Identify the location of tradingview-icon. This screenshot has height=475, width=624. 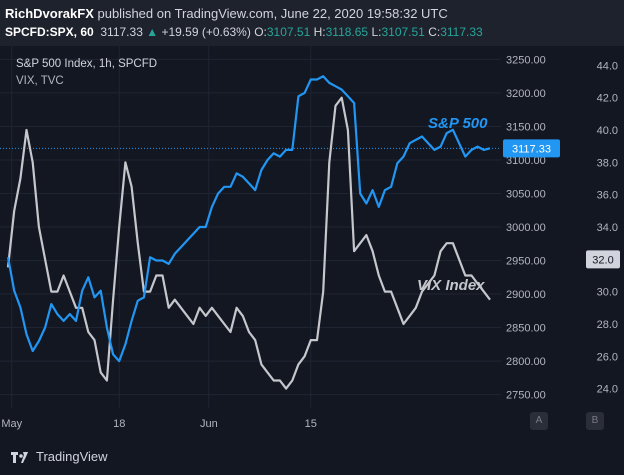
(19, 457).